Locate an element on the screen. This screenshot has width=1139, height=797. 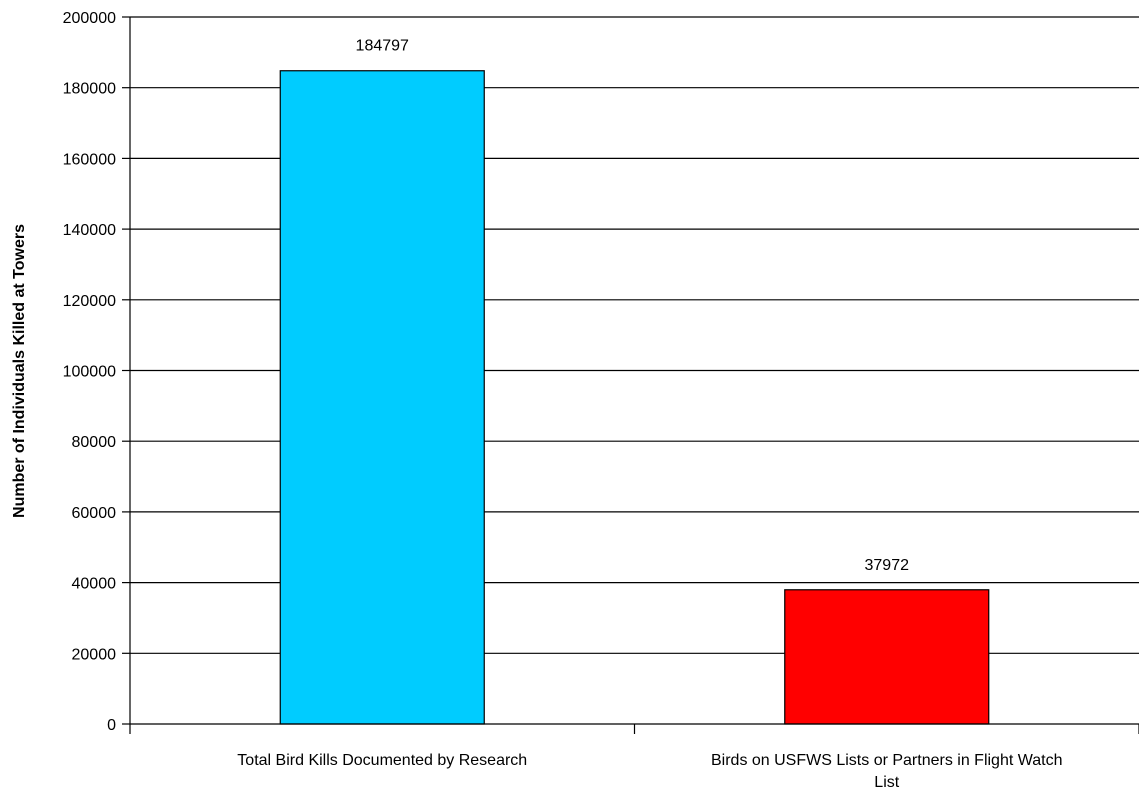
y-tick-label: 40000 is located at coordinates (94, 584).